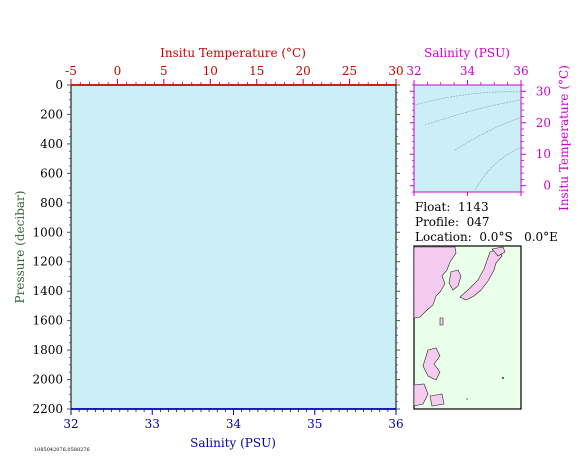 The height and width of the screenshot is (468, 587). Describe the element at coordinates (303, 71) in the screenshot. I see `temperature-tick-label: 20` at that location.